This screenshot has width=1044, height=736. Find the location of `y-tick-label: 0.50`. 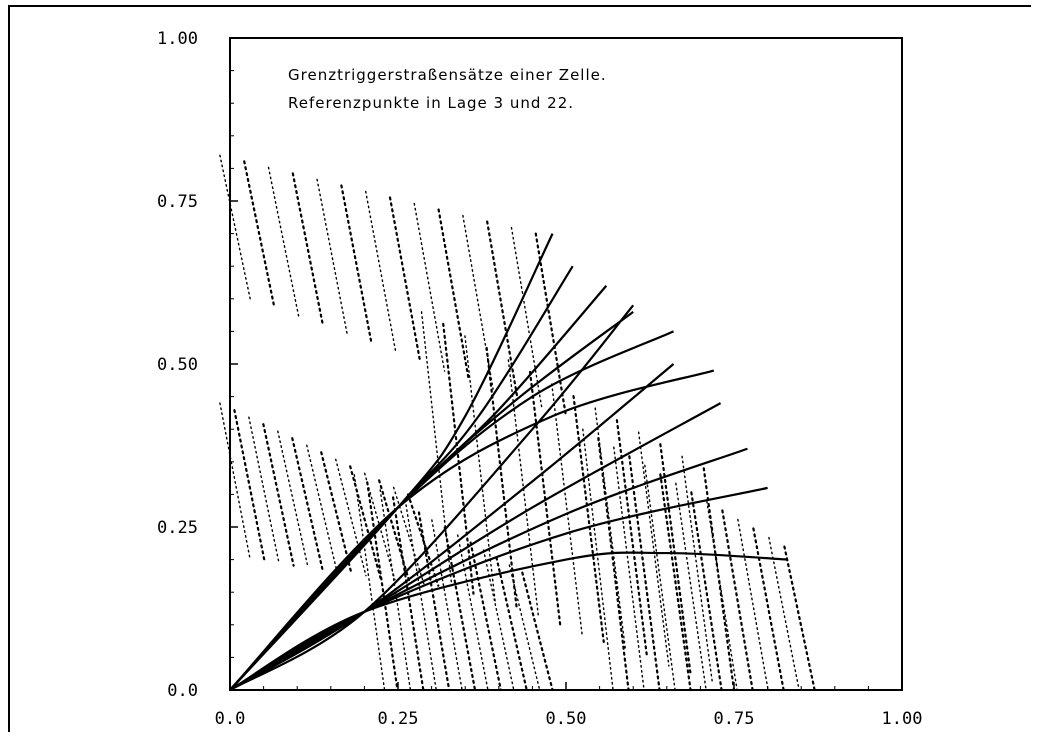

y-tick-label: 0.50 is located at coordinates (177, 365).